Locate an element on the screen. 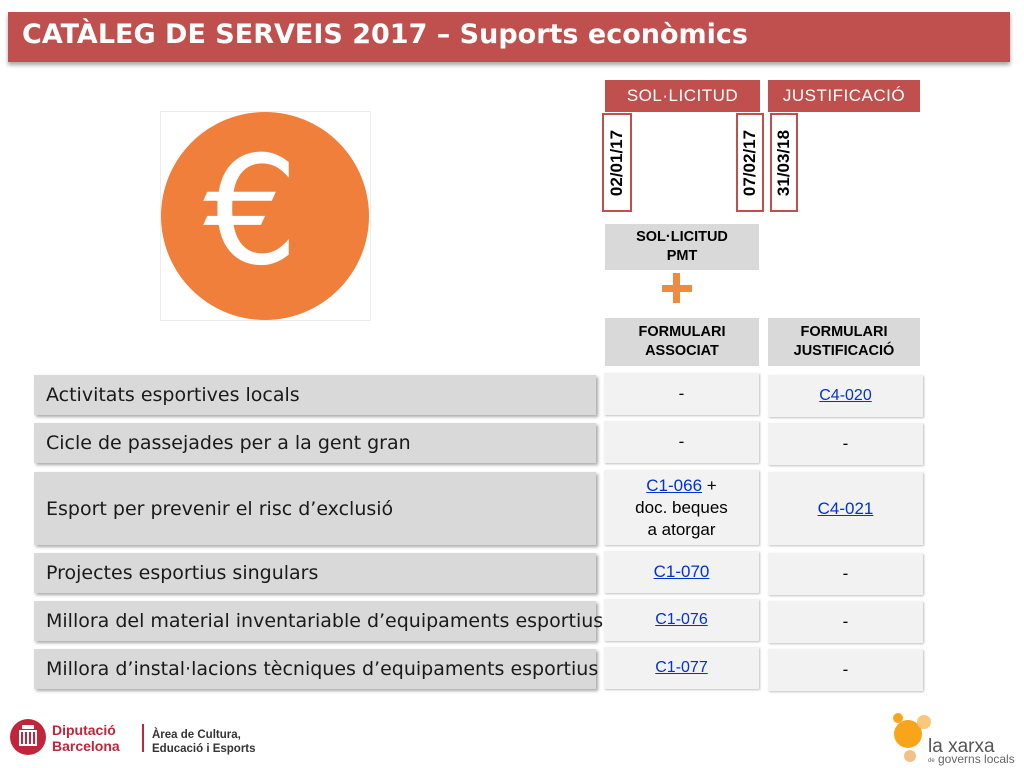 This screenshot has width=1024, height=768. link-c1-076: C1-076 is located at coordinates (681, 619).